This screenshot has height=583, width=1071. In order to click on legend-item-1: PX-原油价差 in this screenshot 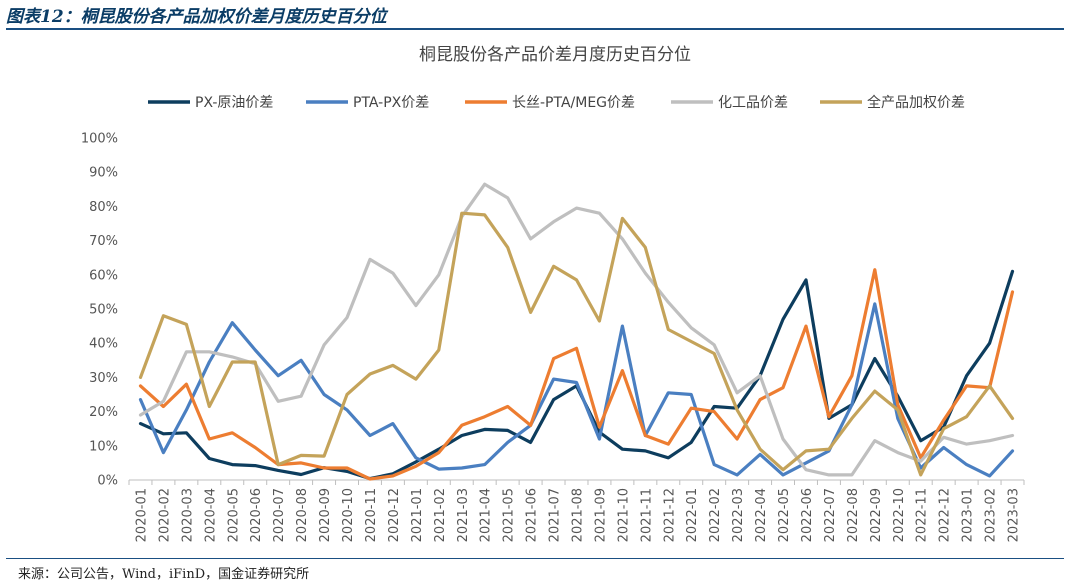, I will do `click(210, 103)`.